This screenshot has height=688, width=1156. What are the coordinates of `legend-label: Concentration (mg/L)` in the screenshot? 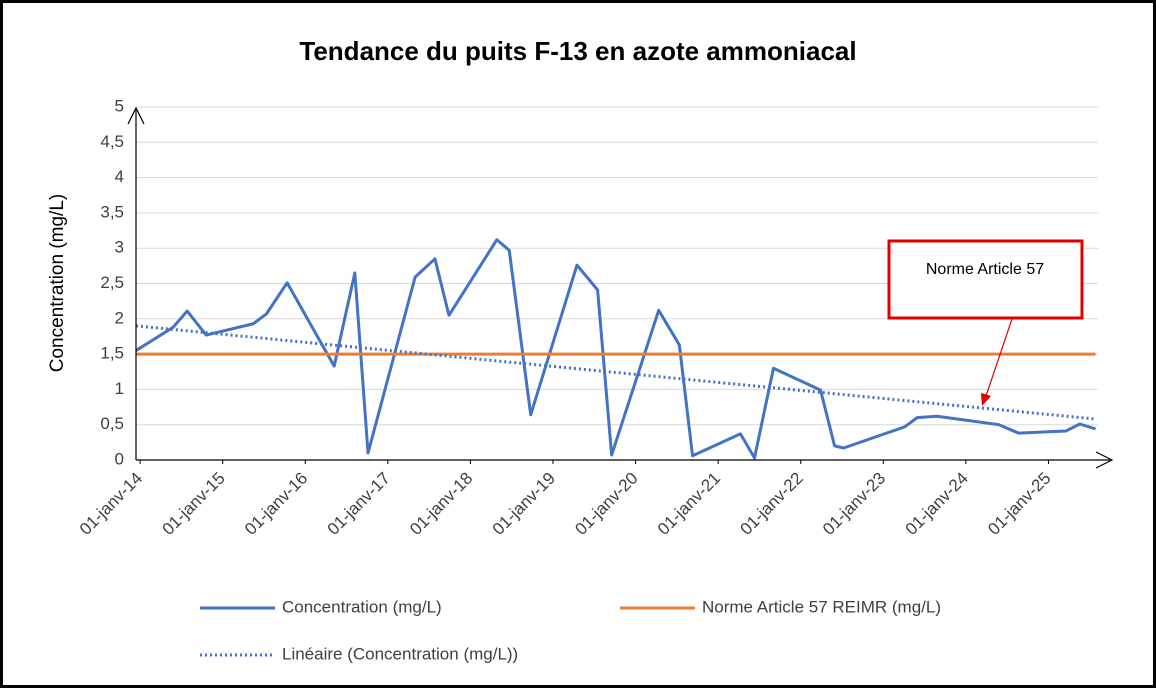 It's located at (362, 606).